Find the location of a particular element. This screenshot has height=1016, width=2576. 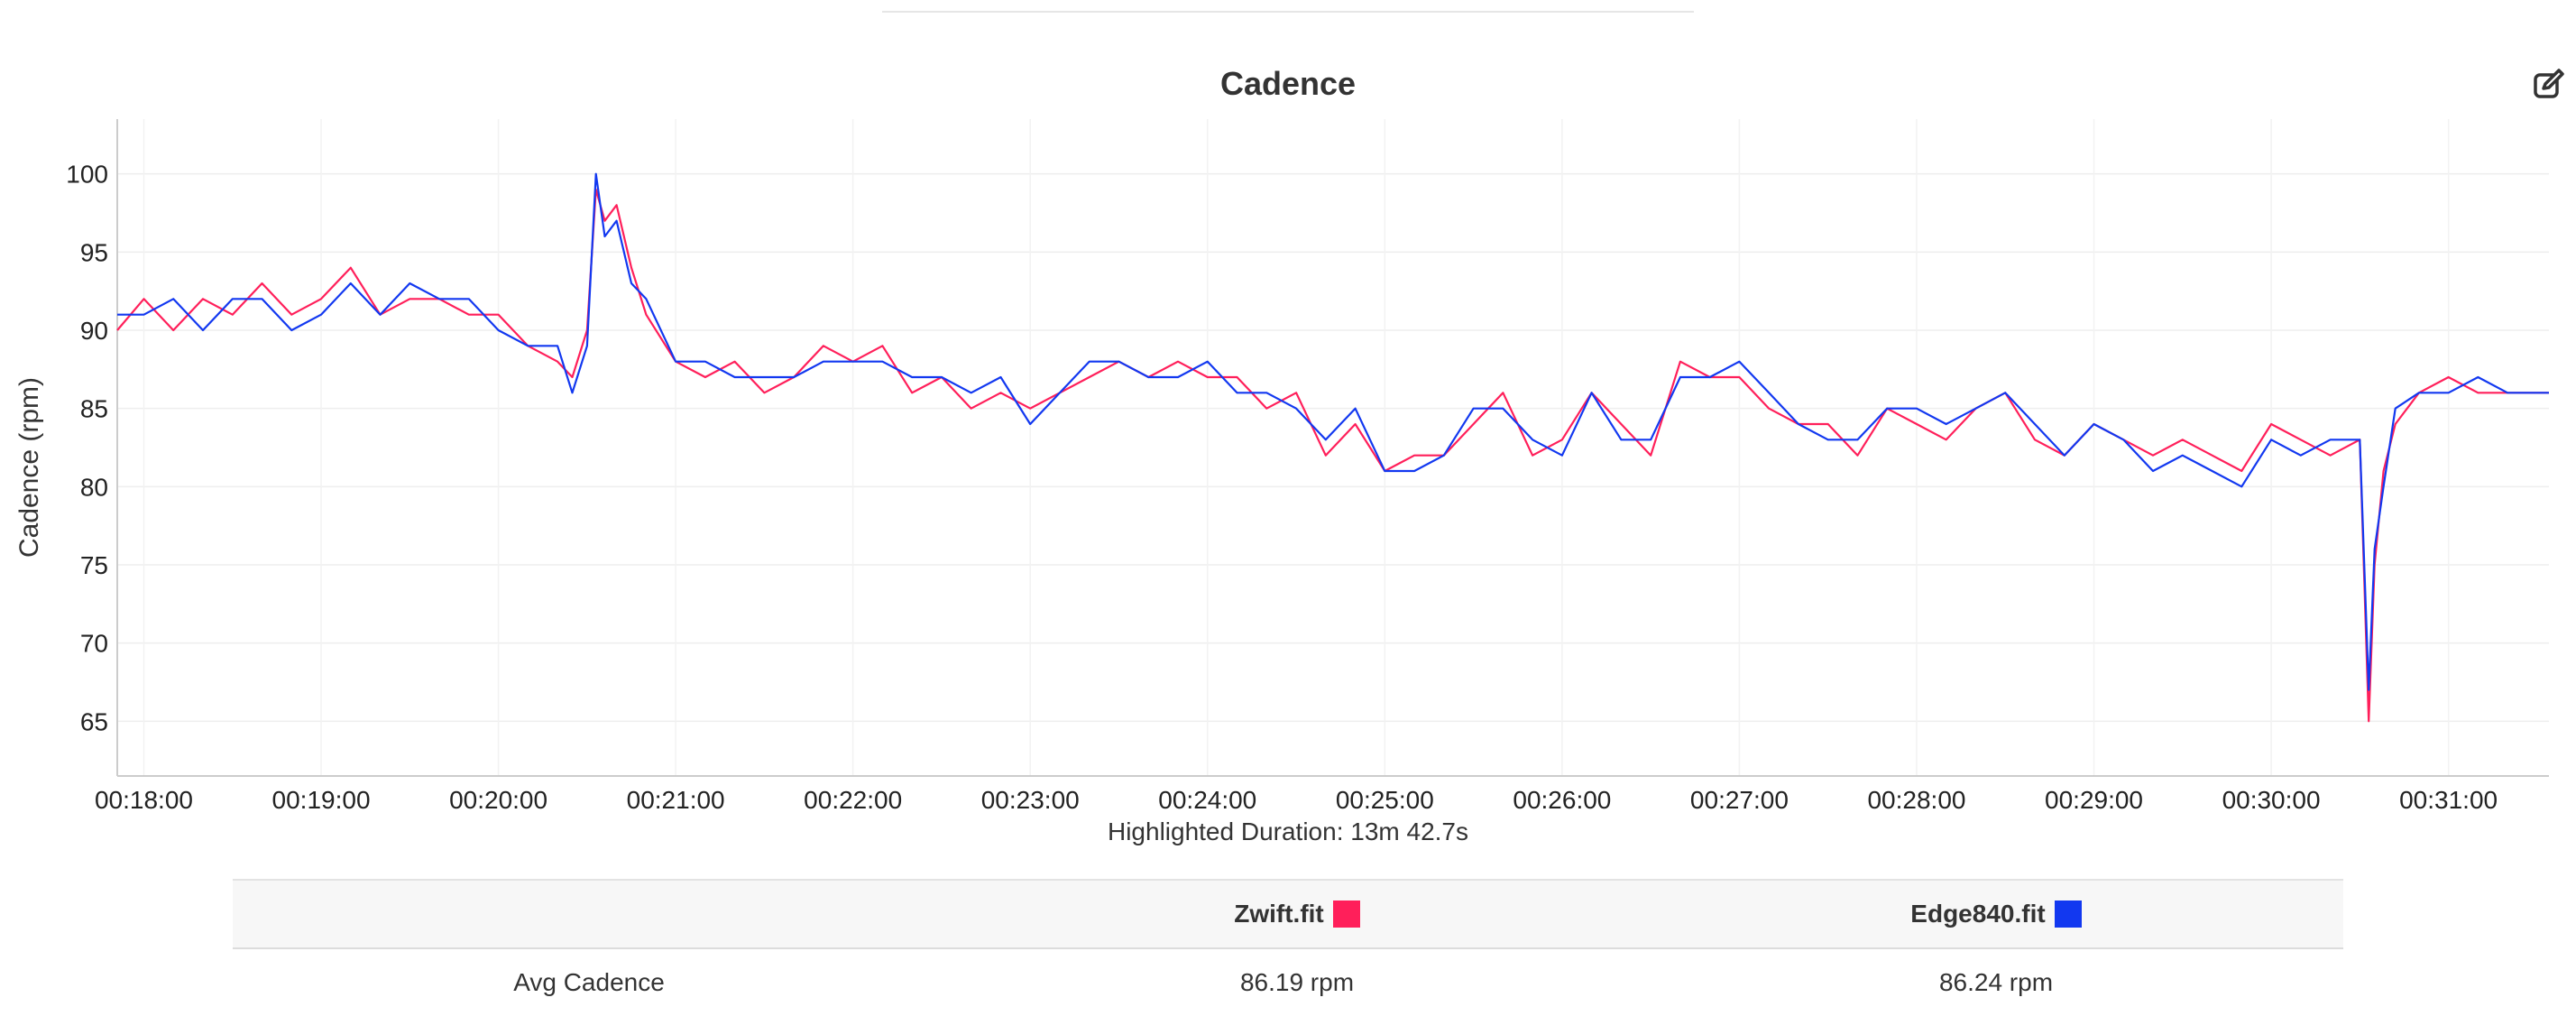

table-row: Avg Cadence 86.19 rpm 86.24 rpm is located at coordinates (1288, 982).